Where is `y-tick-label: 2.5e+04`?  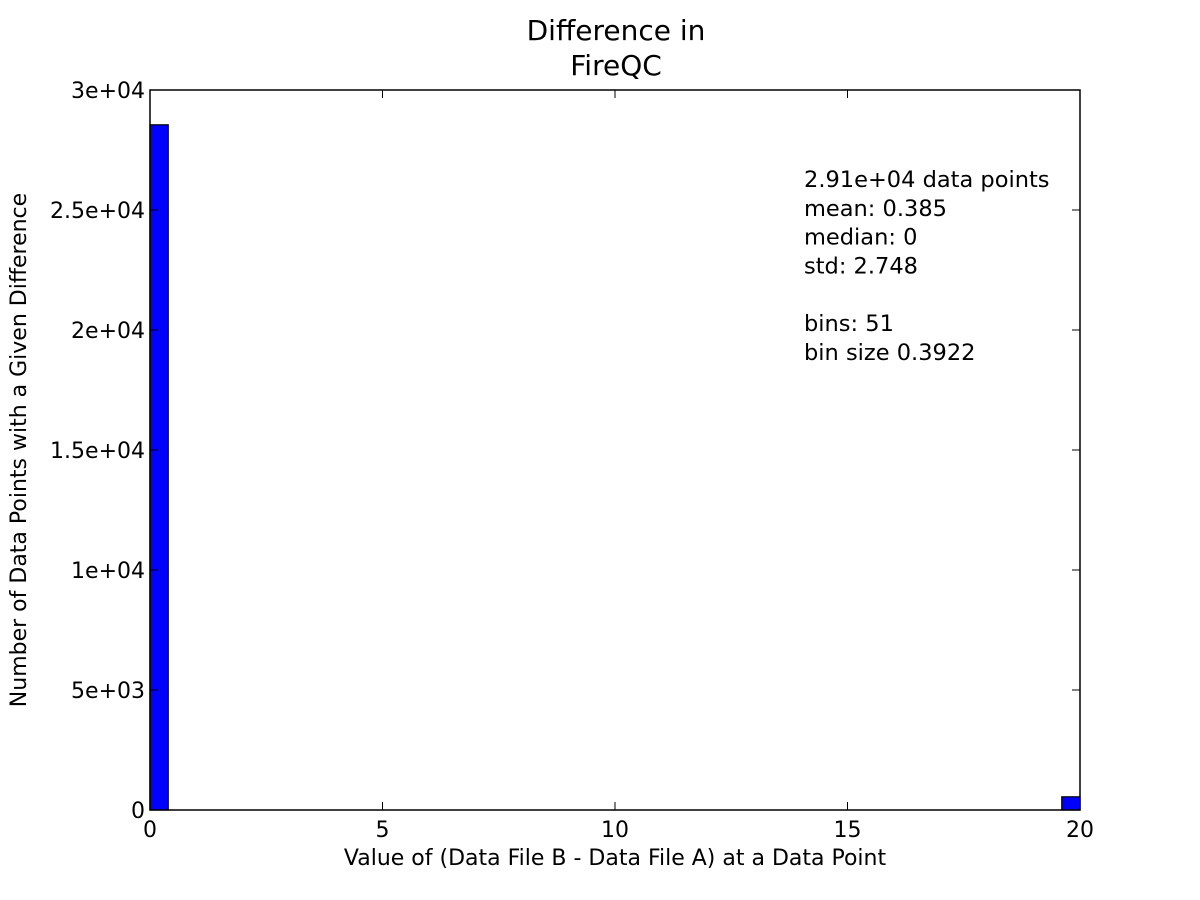 y-tick-label: 2.5e+04 is located at coordinates (97, 211).